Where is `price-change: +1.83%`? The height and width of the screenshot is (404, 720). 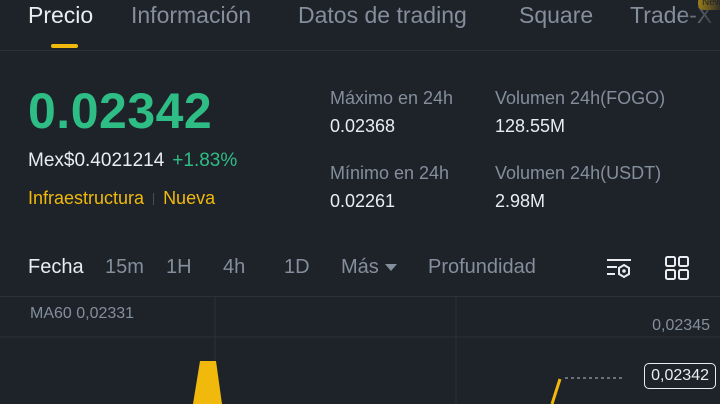
price-change: +1.83% is located at coordinates (205, 160).